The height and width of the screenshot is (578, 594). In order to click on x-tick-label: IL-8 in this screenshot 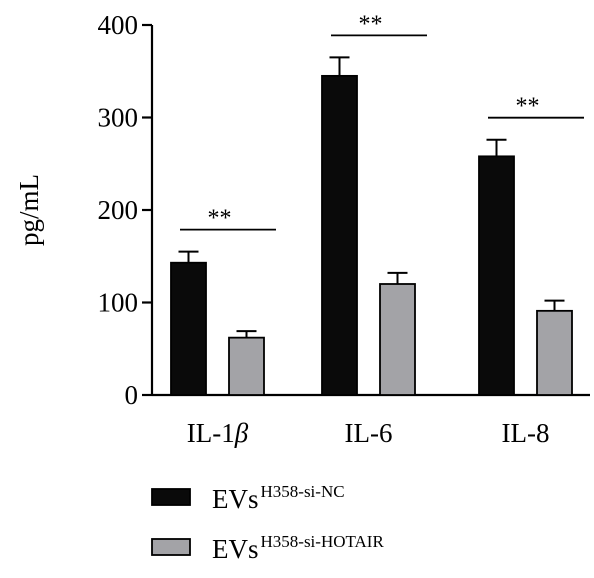, I will do `click(526, 433)`.